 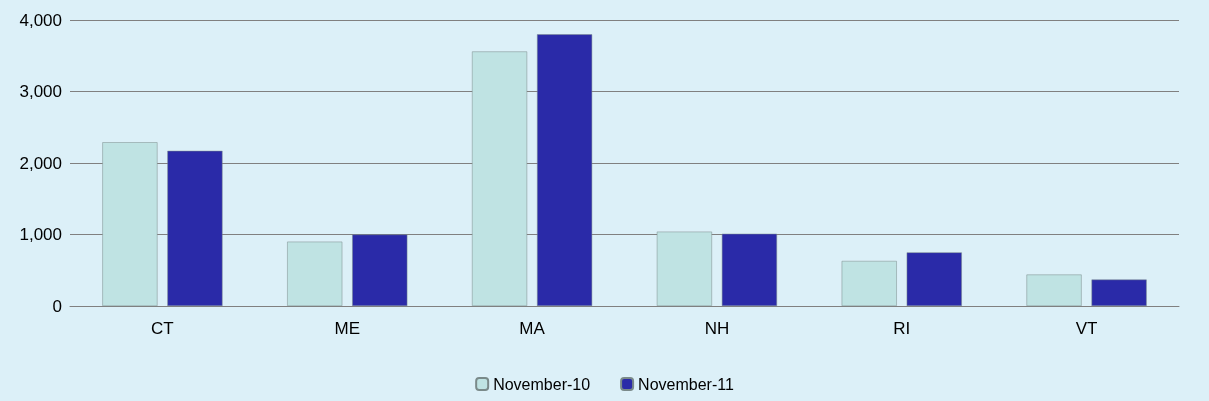 What do you see at coordinates (40, 234) in the screenshot?
I see `y-tick-label: 1,000` at bounding box center [40, 234].